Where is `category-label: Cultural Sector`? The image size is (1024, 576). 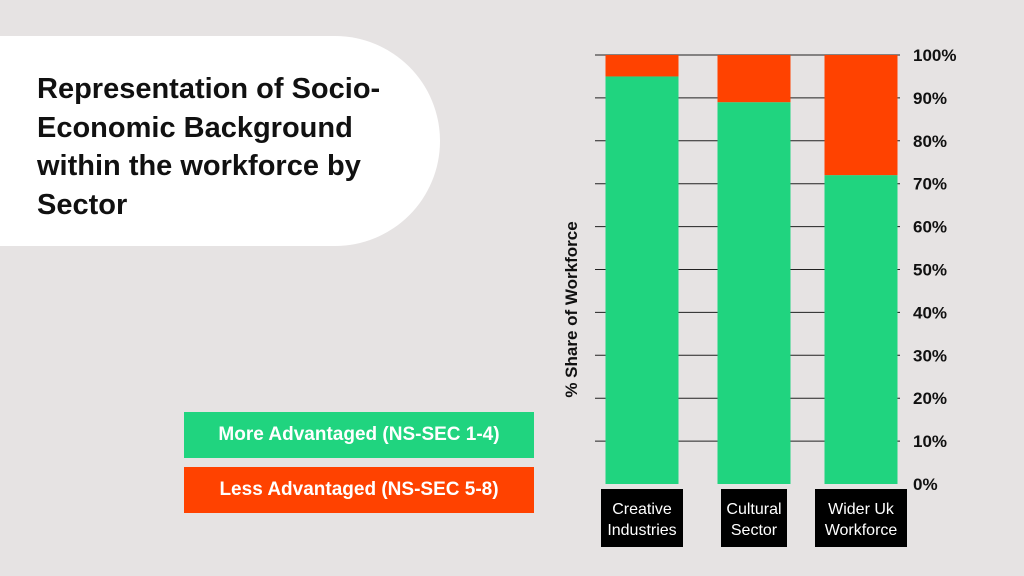 category-label: Cultural Sector is located at coordinates (753, 520).